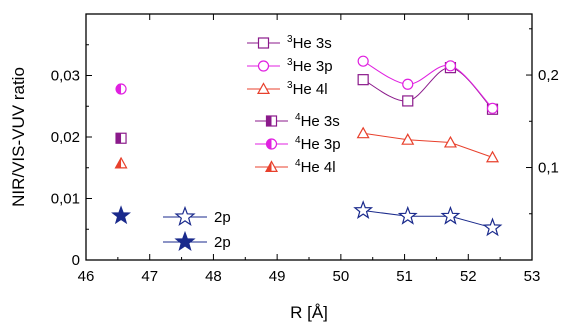  What do you see at coordinates (309, 43) in the screenshot?
I see `legend-label: 3He 3s` at bounding box center [309, 43].